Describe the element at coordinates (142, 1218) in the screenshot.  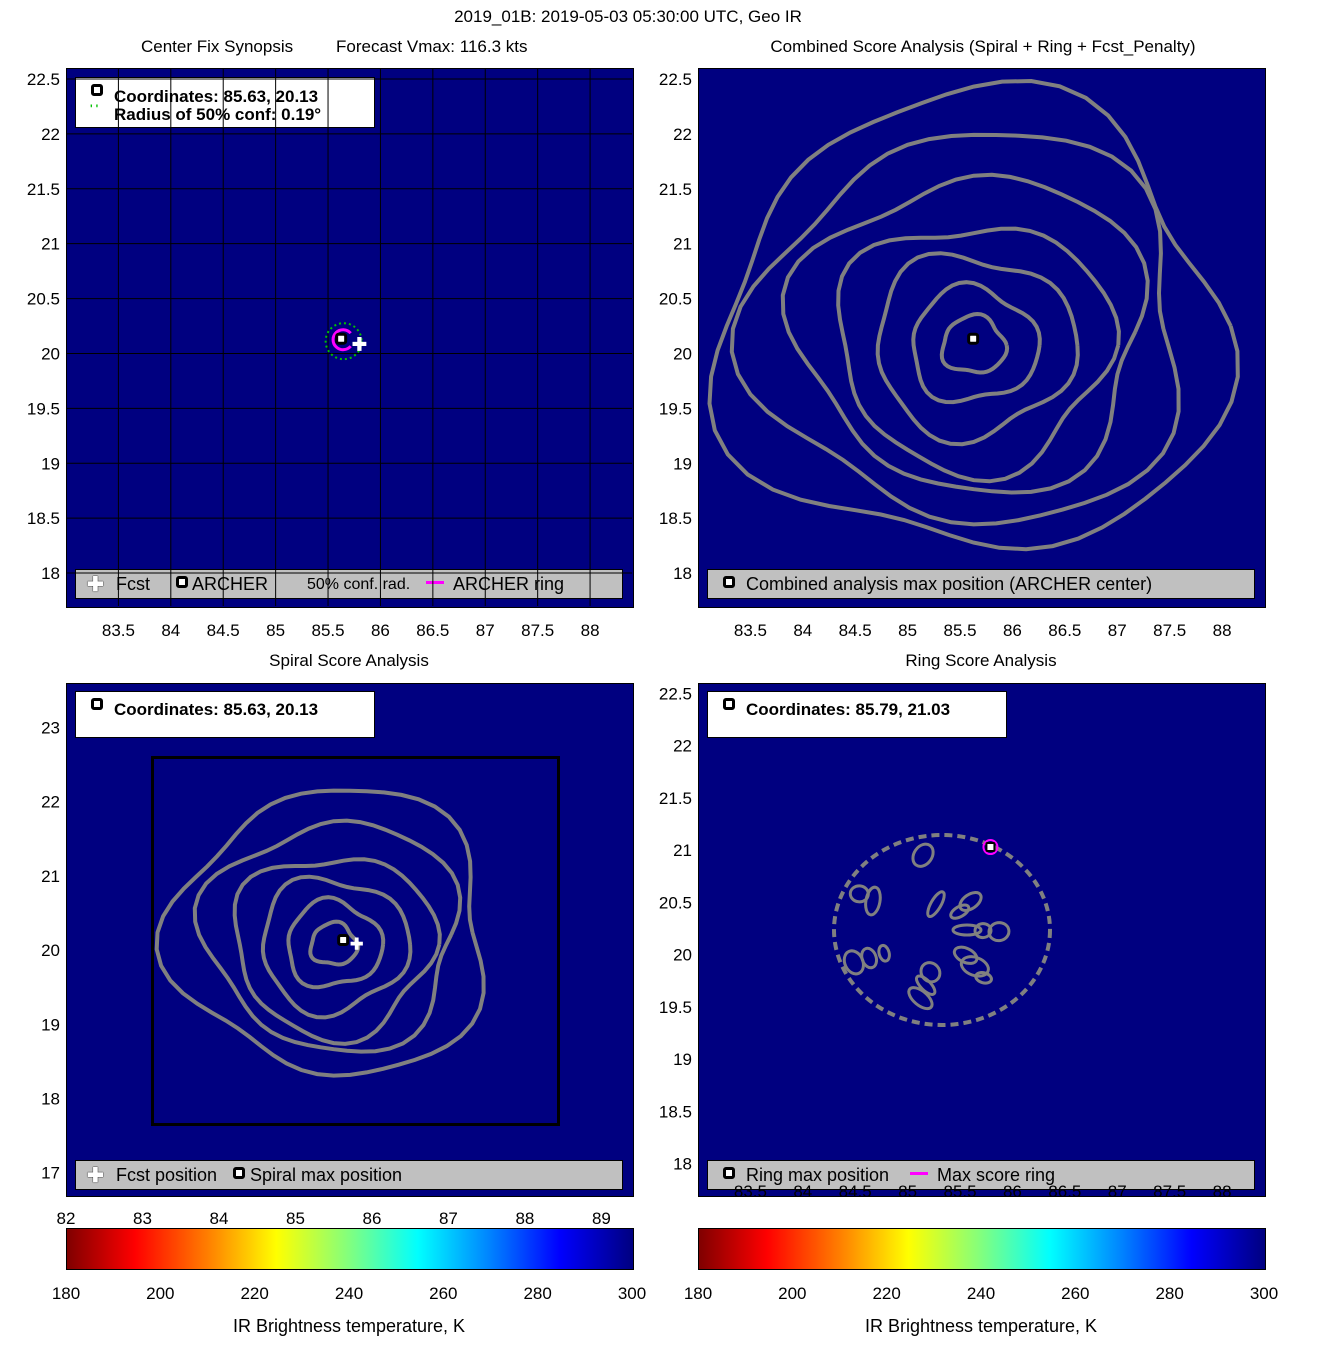
I see `x-tick-label: 83` at that location.